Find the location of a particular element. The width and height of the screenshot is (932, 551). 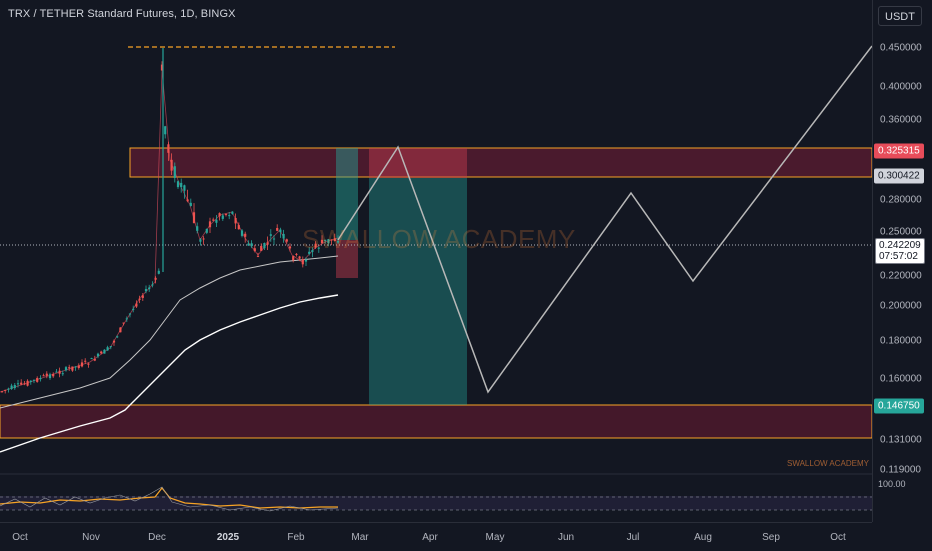

watermark-small: SWALLOW ACADEMY is located at coordinates (828, 463).